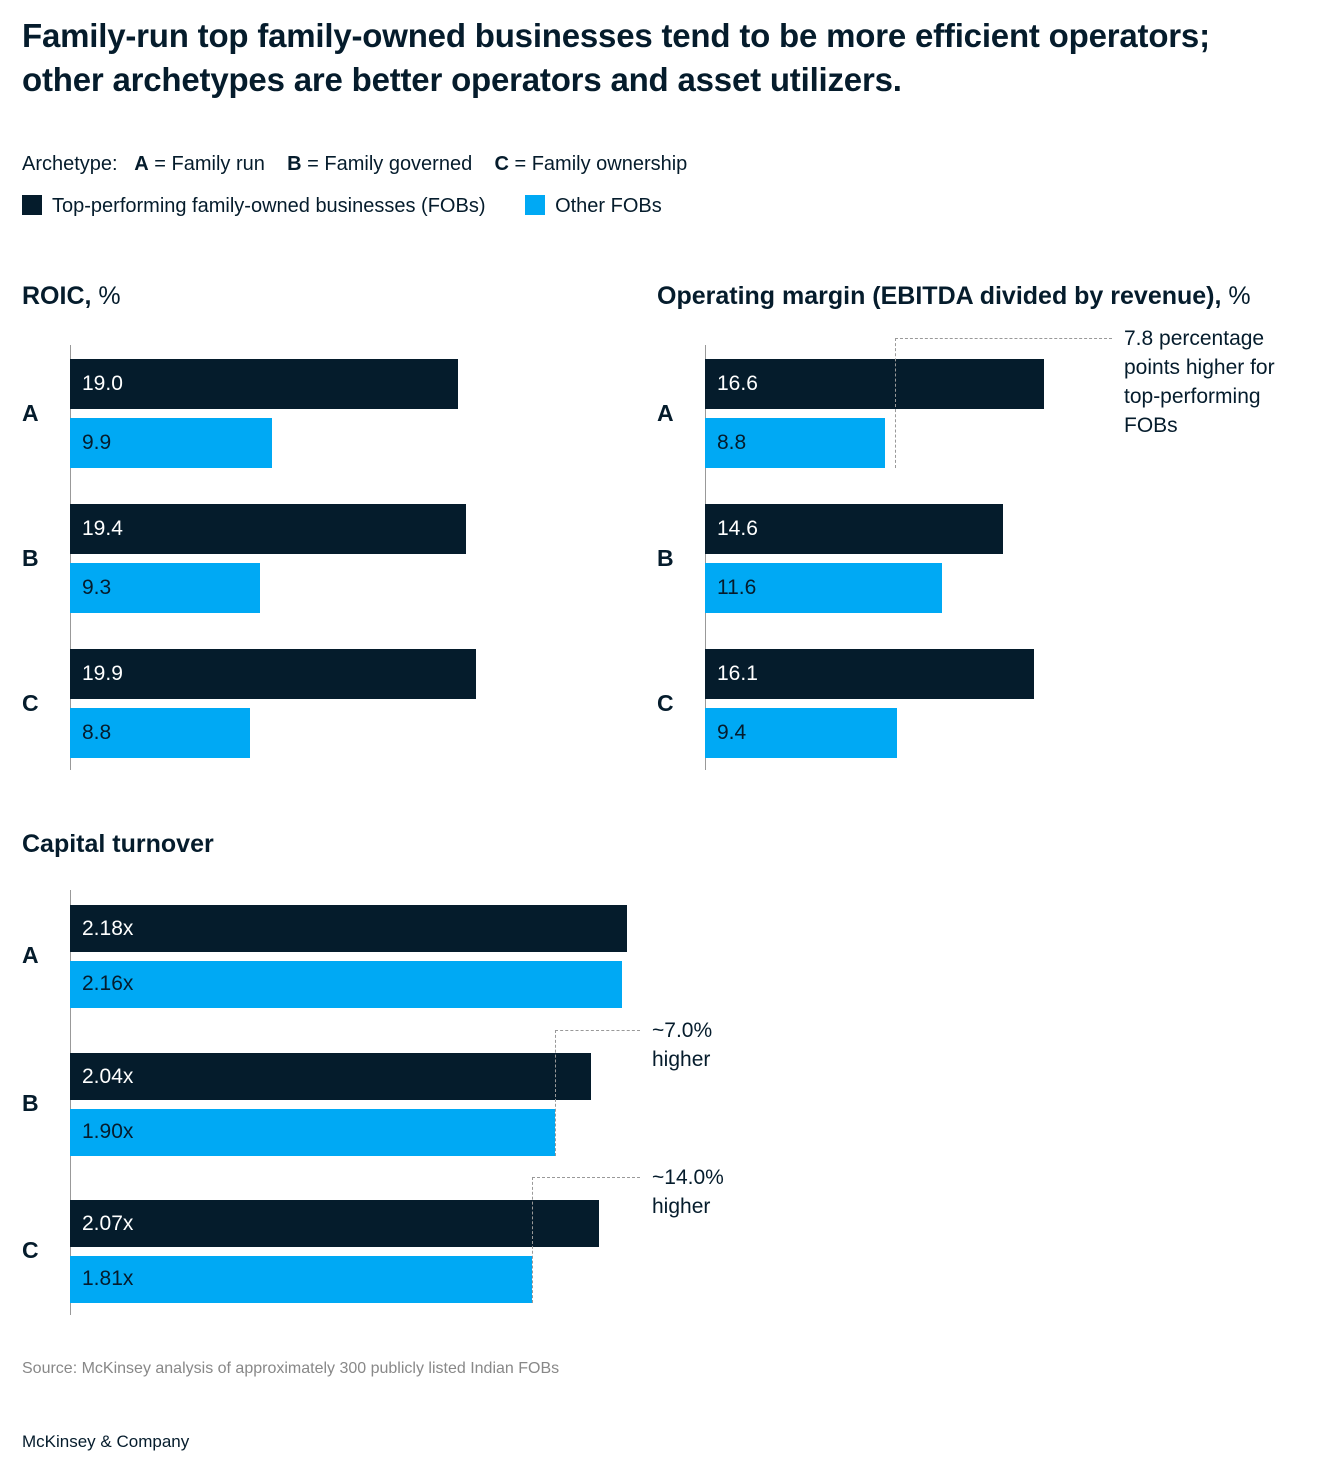 Image resolution: width=1344 pixels, height=1462 pixels. Describe the element at coordinates (313, 1132) in the screenshot. I see `turnover-bar-other: 1.90x` at that location.